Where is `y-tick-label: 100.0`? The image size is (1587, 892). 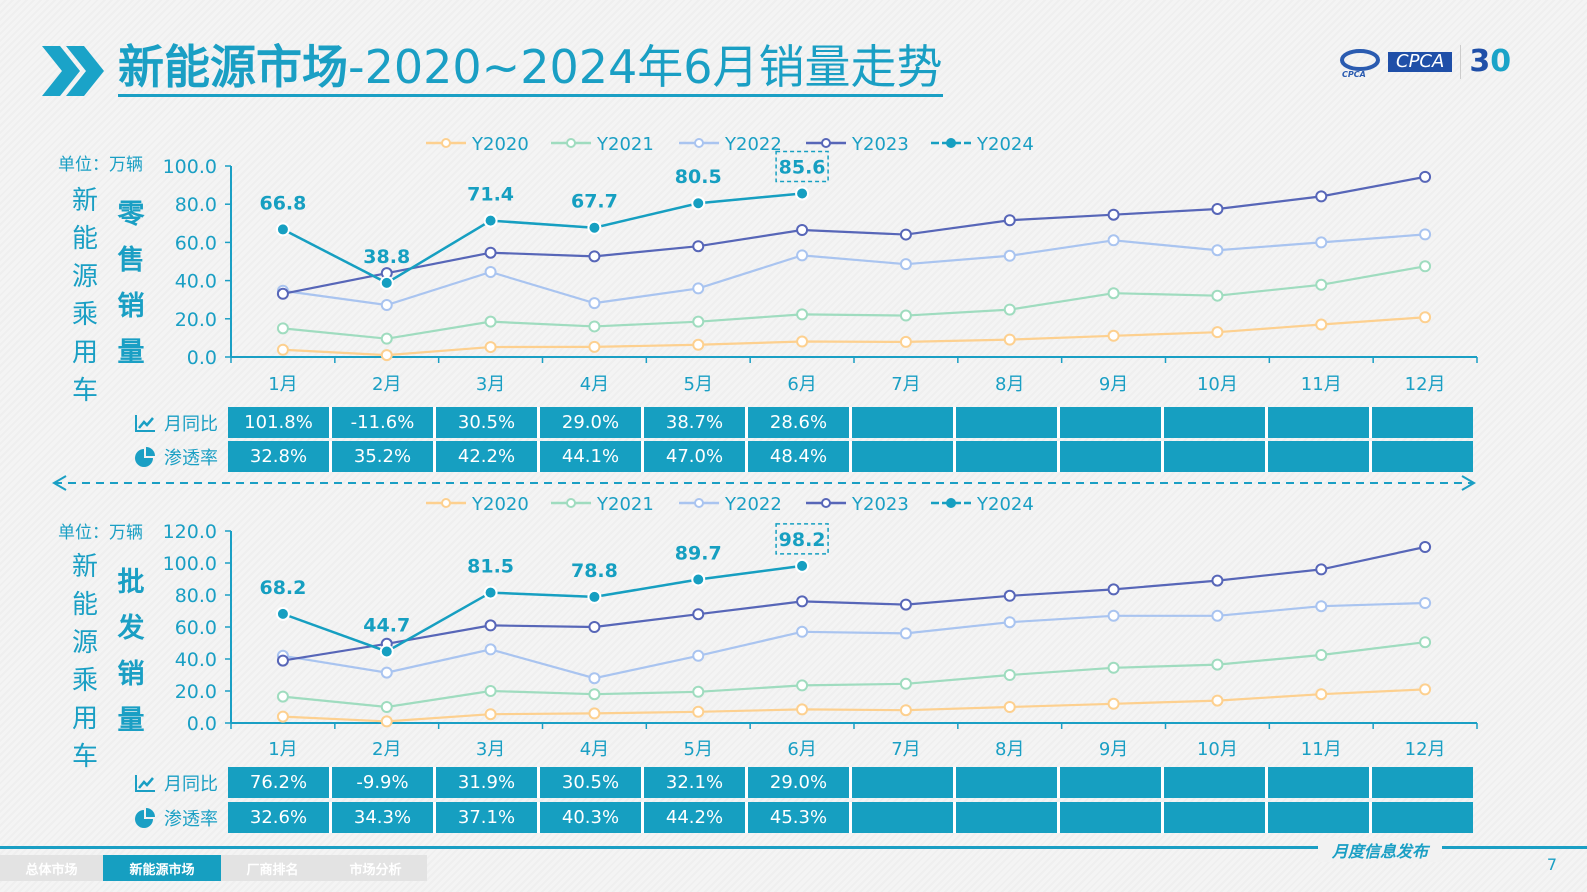 y-tick-label: 100.0 is located at coordinates (190, 167).